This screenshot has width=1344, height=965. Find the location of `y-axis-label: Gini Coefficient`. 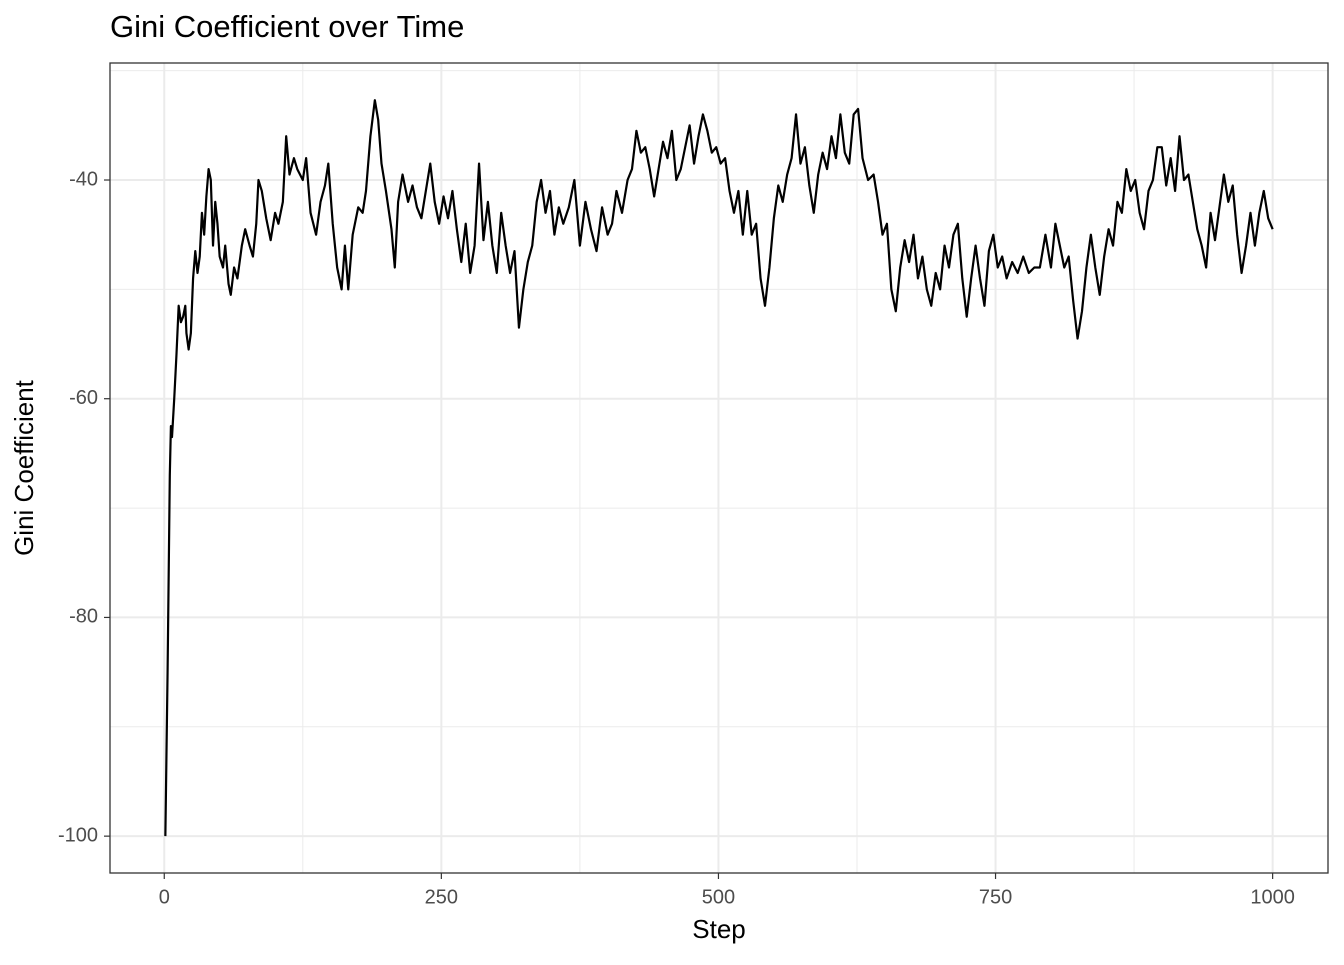

y-axis-label: Gini Coefficient is located at coordinates (24, 467).